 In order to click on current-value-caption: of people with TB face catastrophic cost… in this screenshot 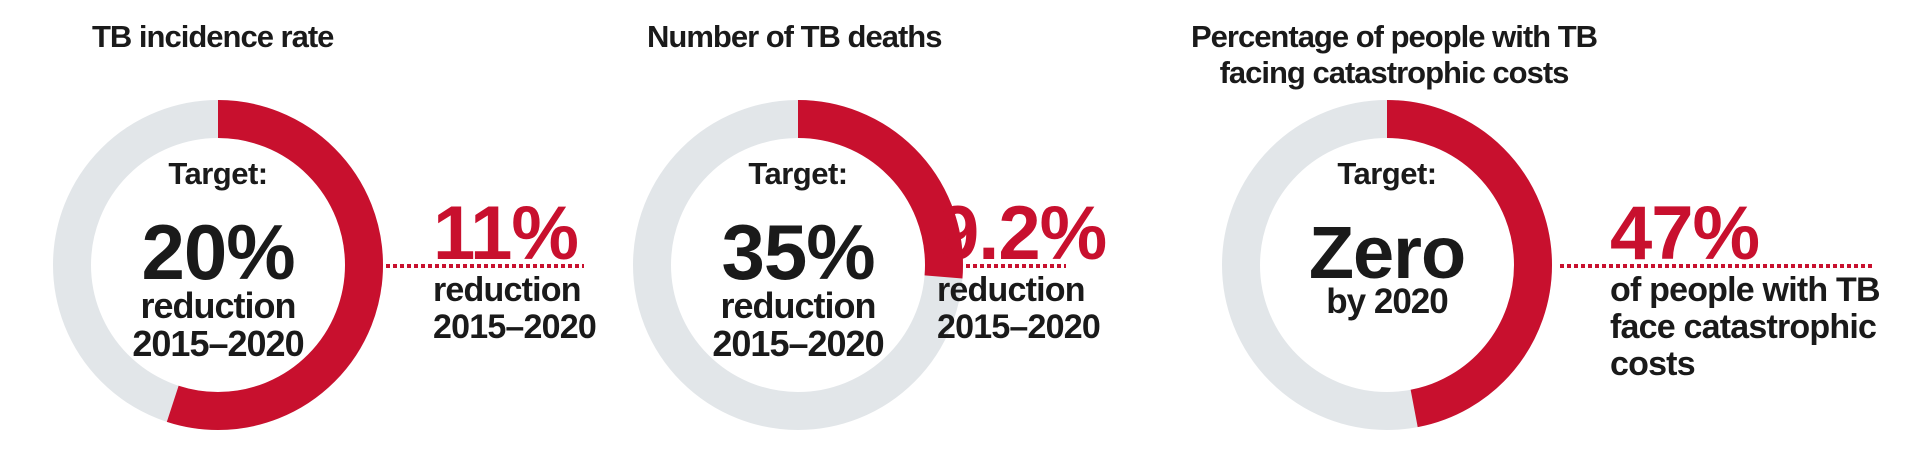, I will do `click(1745, 327)`.